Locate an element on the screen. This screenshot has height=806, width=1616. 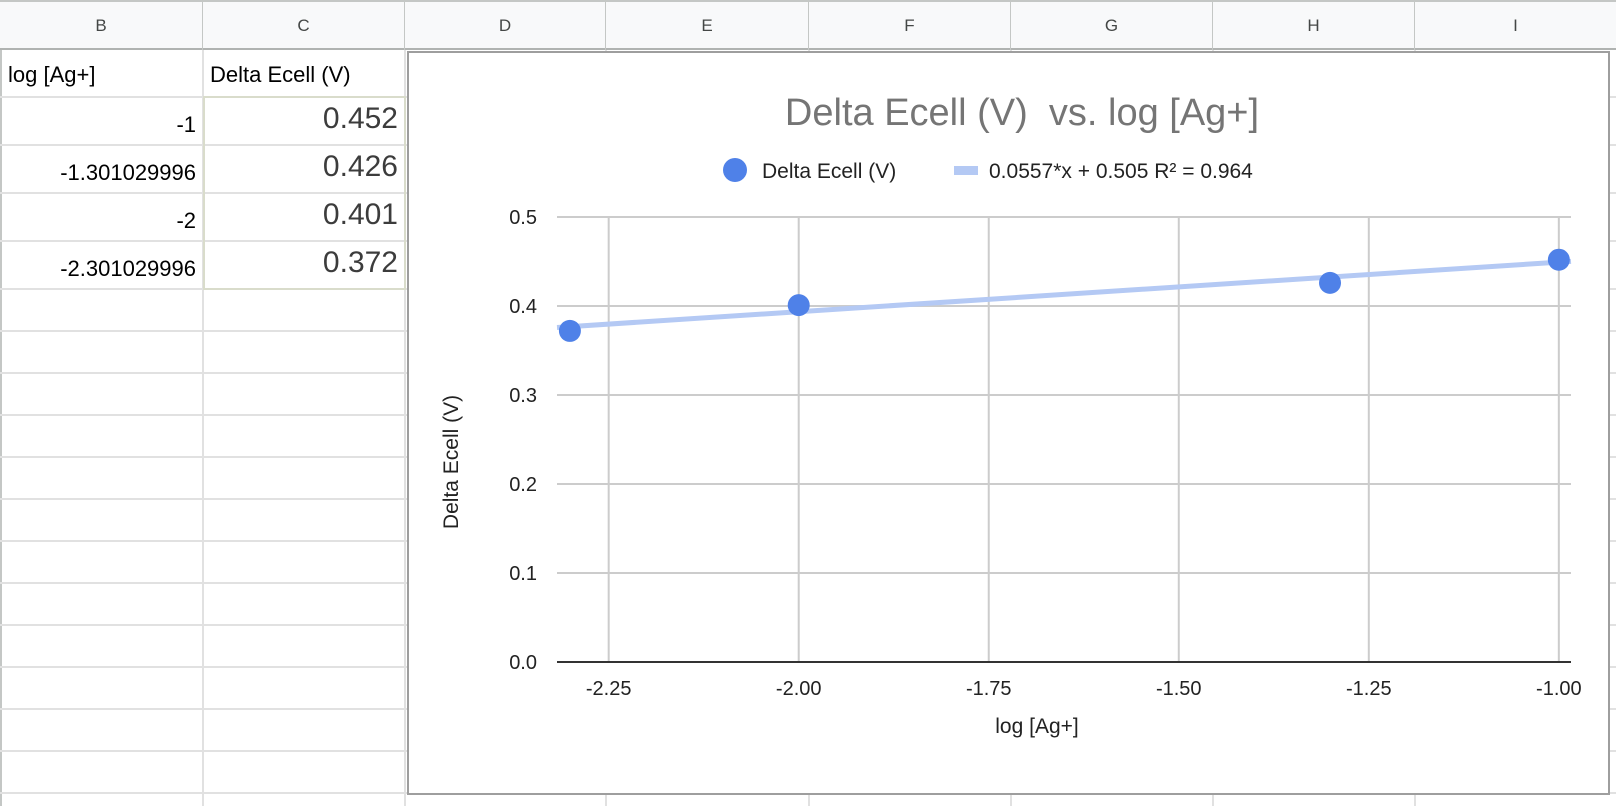
cell-b4: -2 is located at coordinates (186, 220).